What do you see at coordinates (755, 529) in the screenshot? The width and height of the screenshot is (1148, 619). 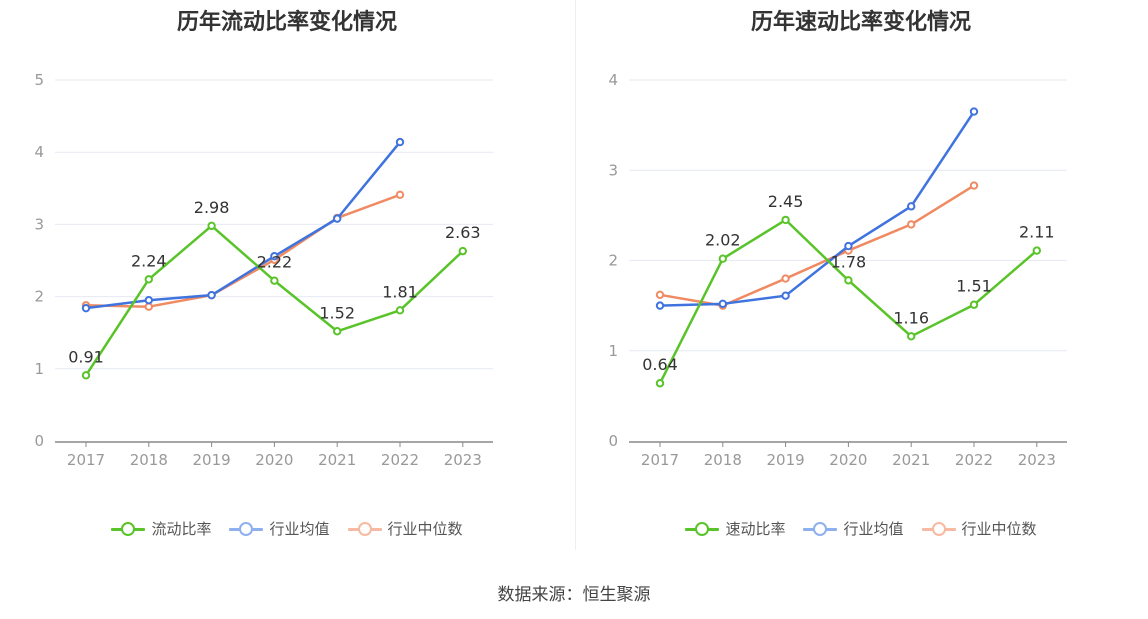 I see `legend-label: 速动比率` at bounding box center [755, 529].